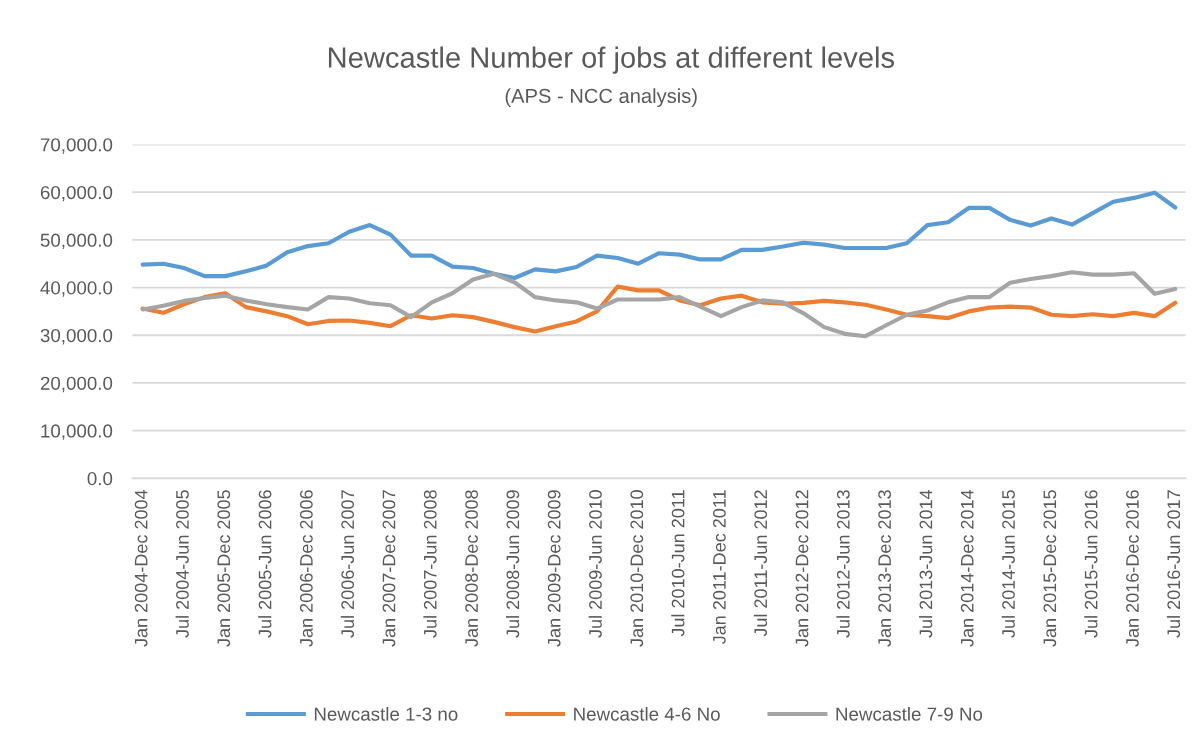 This screenshot has width=1200, height=751. What do you see at coordinates (76, 384) in the screenshot?
I see `y-tick-label: 20,000.0` at bounding box center [76, 384].